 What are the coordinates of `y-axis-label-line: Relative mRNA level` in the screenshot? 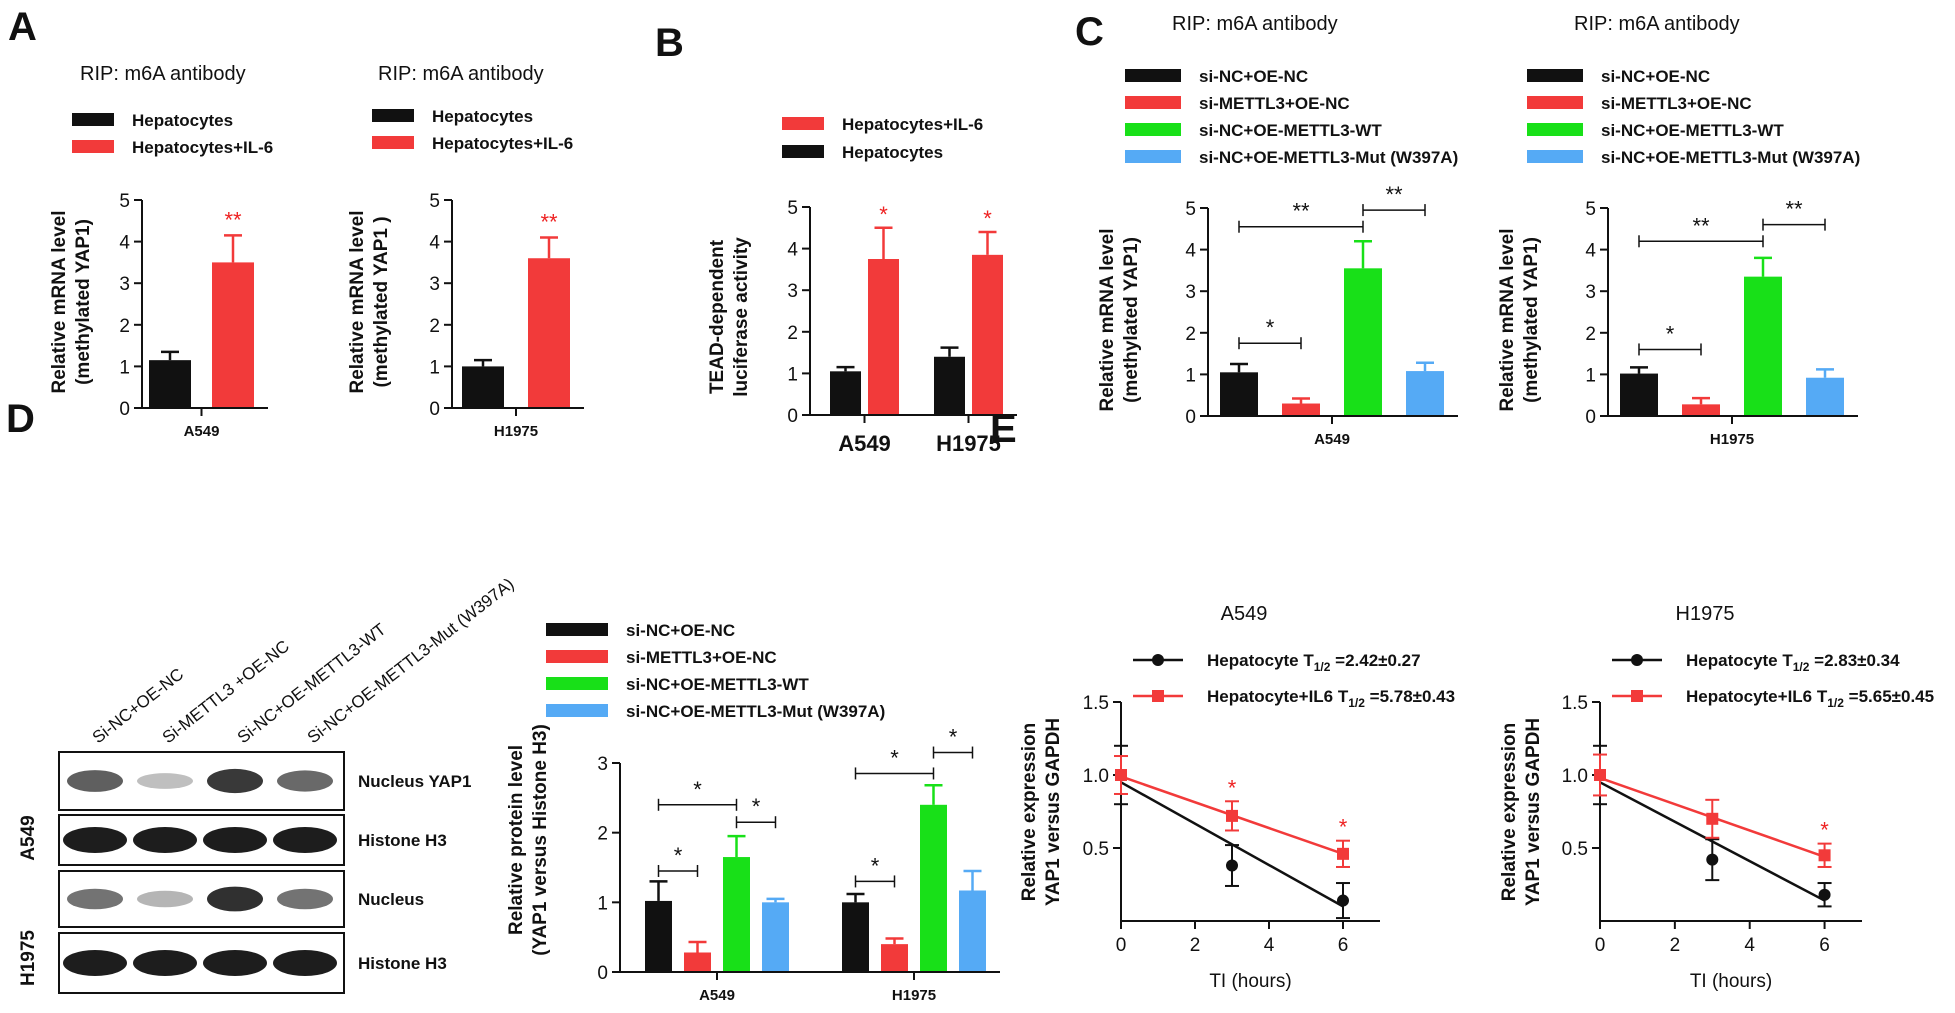 It's located at (1507, 319).